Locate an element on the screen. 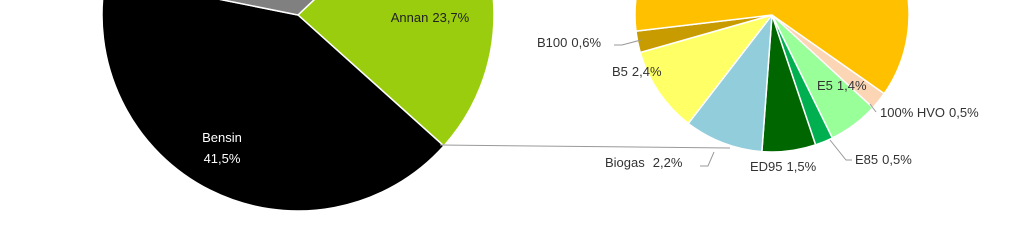 The image size is (1024, 240). label-category: 100% HVO is located at coordinates (912, 112).